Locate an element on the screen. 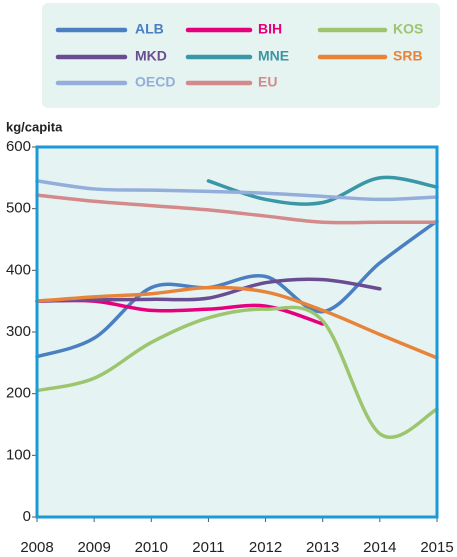  x-tick-label: 2015 is located at coordinates (436, 547).